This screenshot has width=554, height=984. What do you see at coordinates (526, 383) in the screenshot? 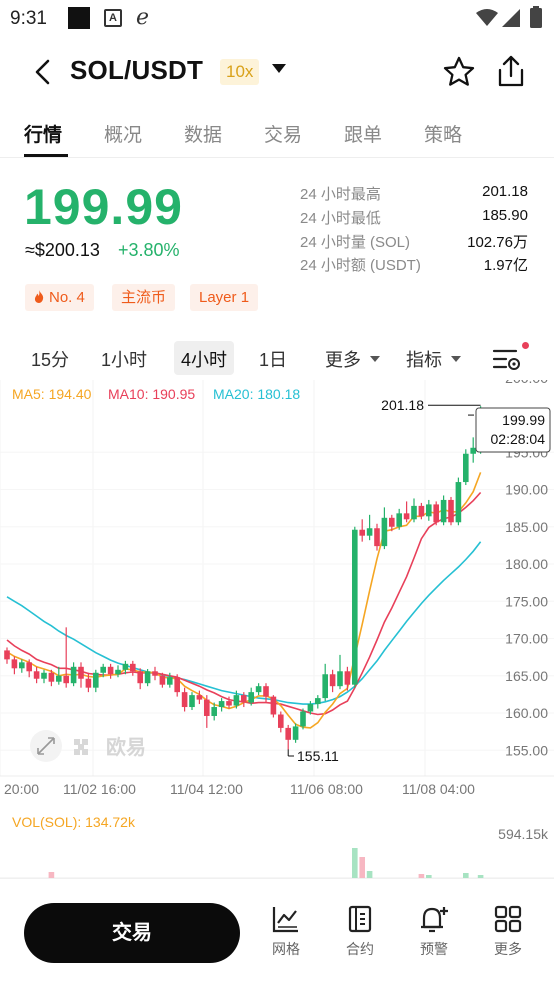
I see `y-axis-tick-partial: 200.00` at bounding box center [526, 383].